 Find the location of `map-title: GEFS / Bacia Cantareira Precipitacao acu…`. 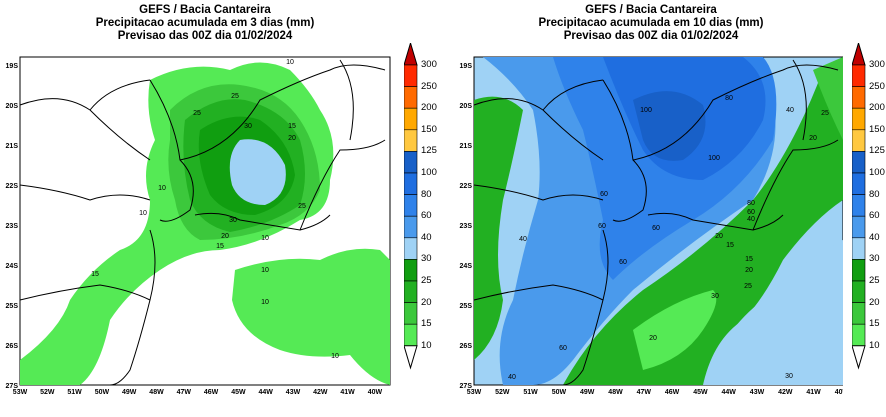

map-title: GEFS / Bacia Cantareira Precipitacao acu… is located at coordinates (651, 23).